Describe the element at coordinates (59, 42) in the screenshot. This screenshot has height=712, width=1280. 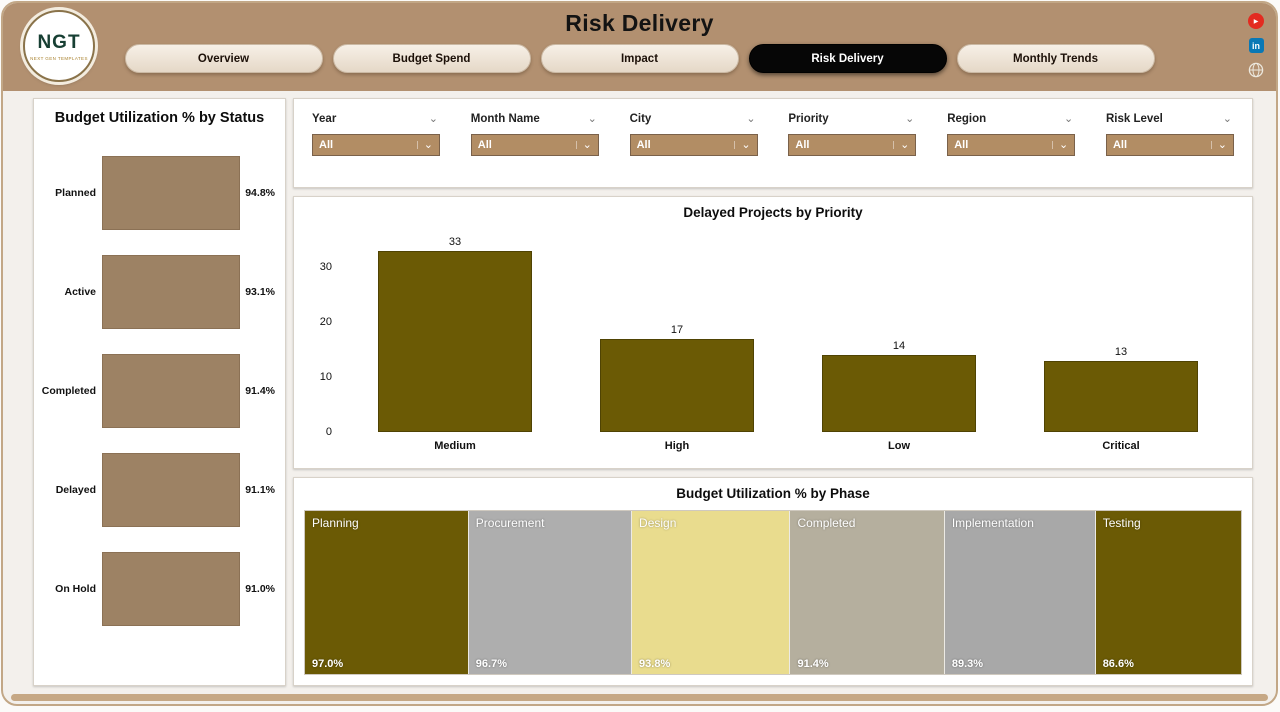
I see `logo-text: NGT` at that location.